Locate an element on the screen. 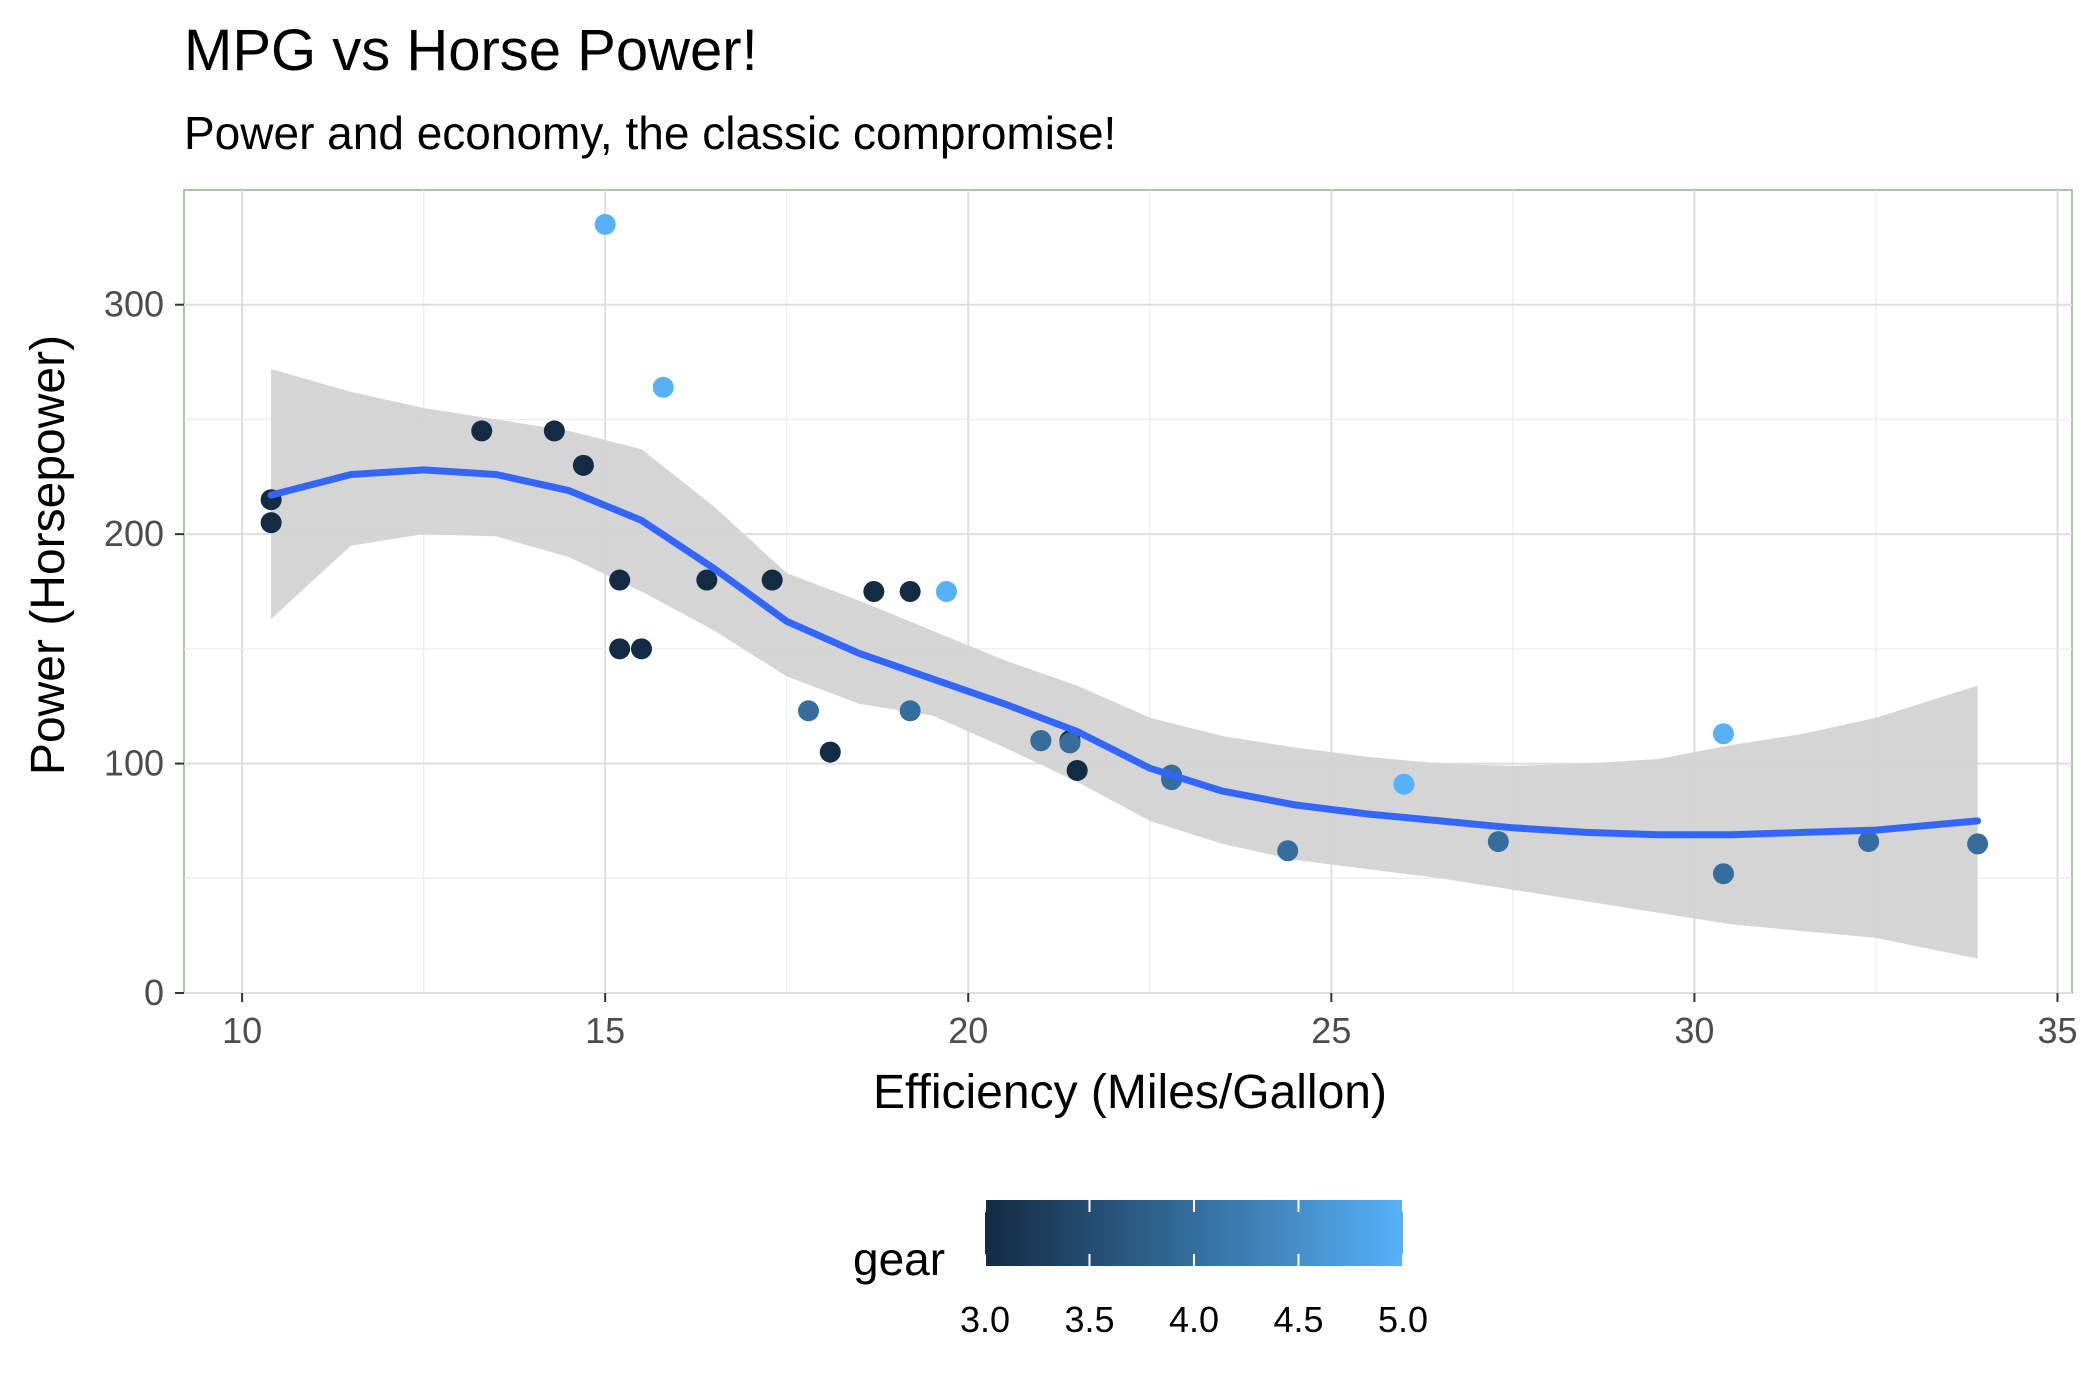 This screenshot has height=1400, width=2100. legend-title: gear is located at coordinates (899, 1259).